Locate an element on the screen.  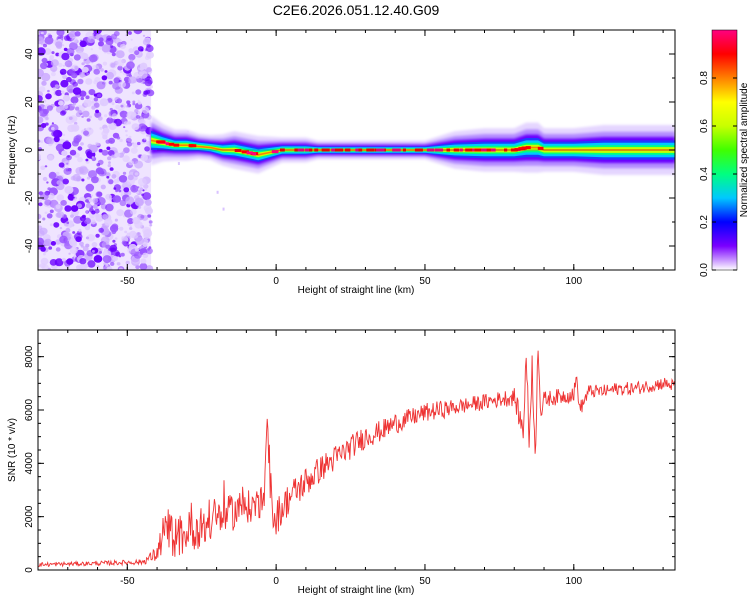
y-tick-label: 0 is located at coordinates (29, 570).